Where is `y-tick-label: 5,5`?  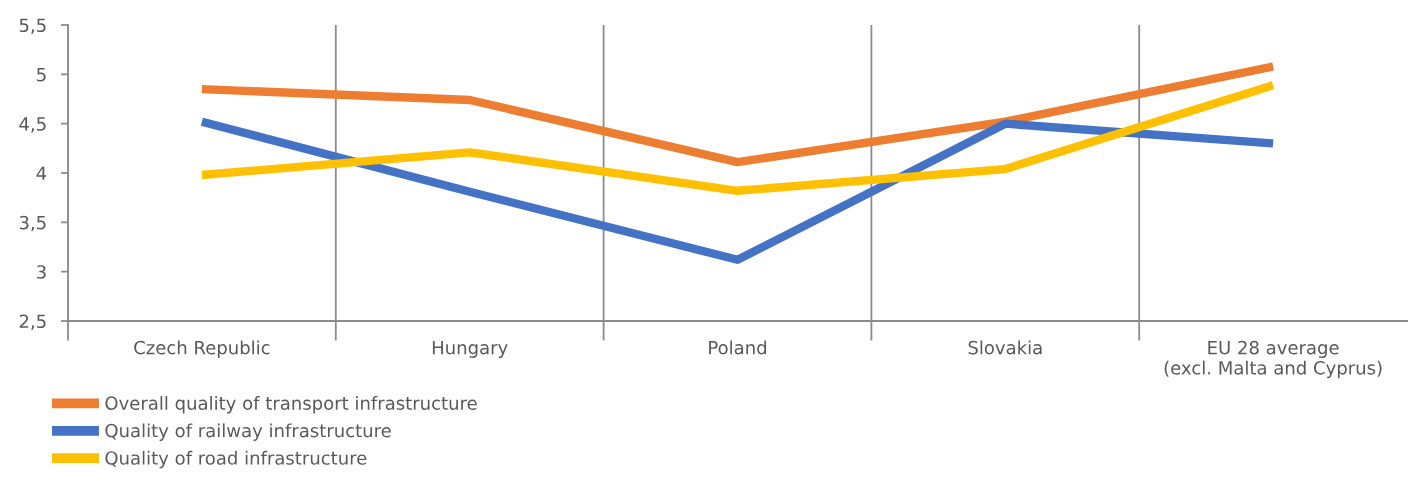 y-tick-label: 5,5 is located at coordinates (32, 26).